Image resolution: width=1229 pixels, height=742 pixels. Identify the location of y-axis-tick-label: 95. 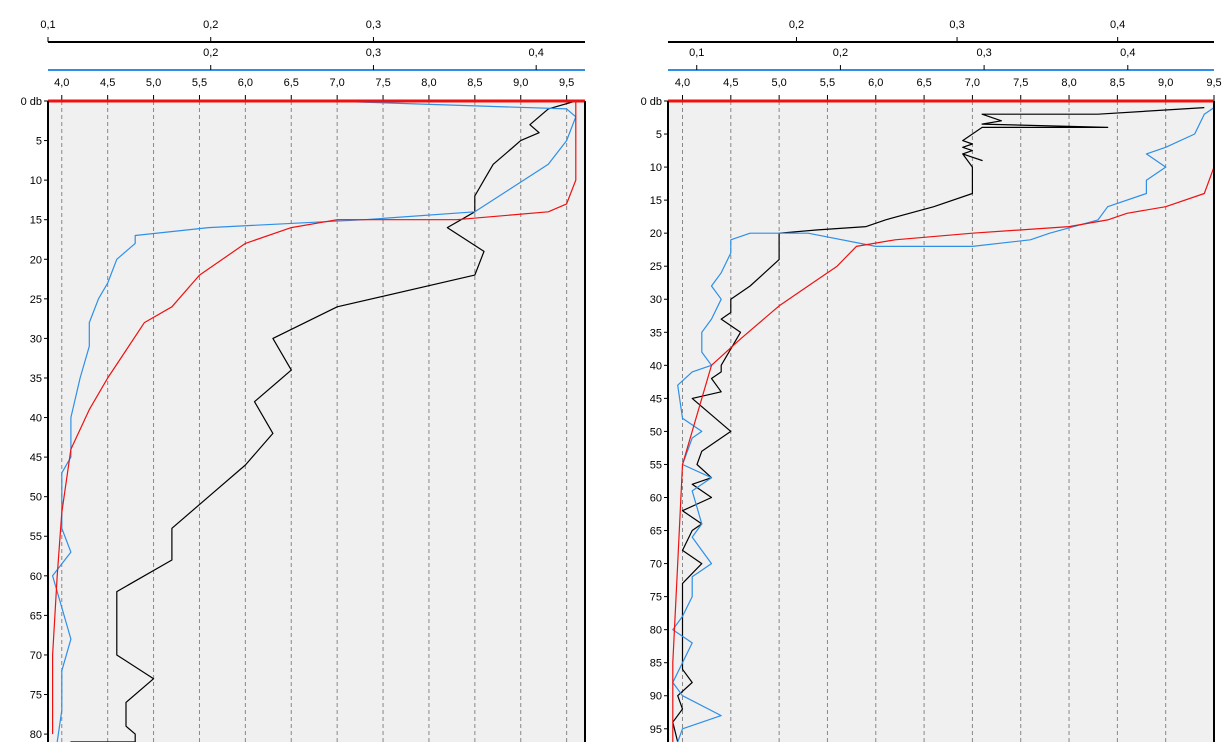
(656, 730).